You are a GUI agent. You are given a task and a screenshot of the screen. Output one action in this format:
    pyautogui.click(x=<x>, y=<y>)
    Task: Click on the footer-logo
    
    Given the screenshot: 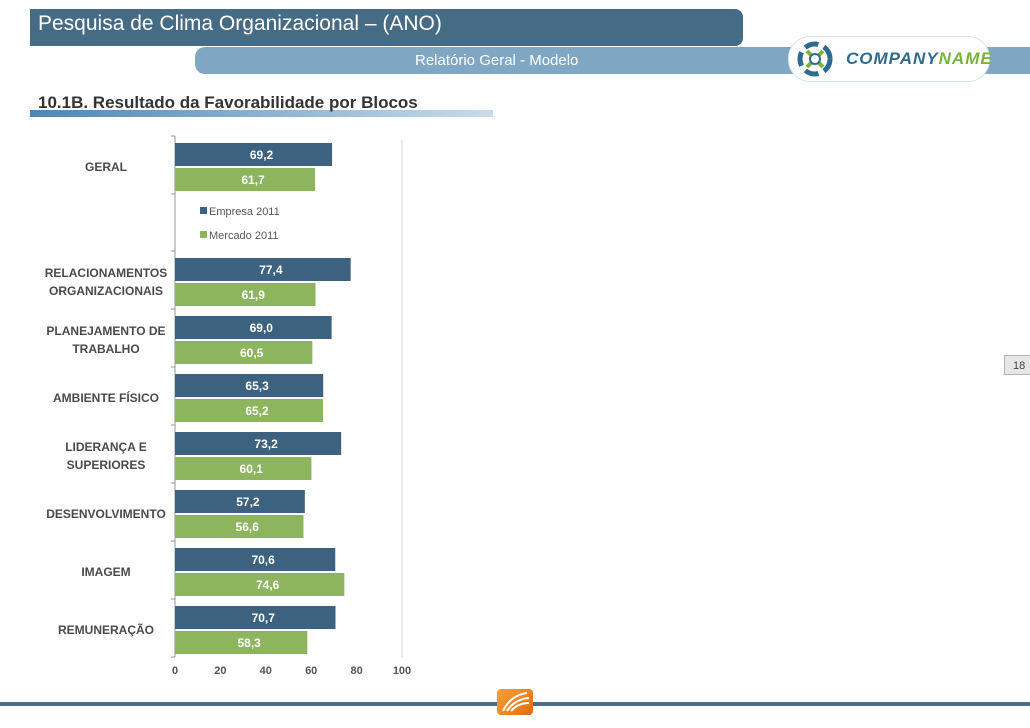 What is the action you would take?
    pyautogui.click(x=515, y=702)
    